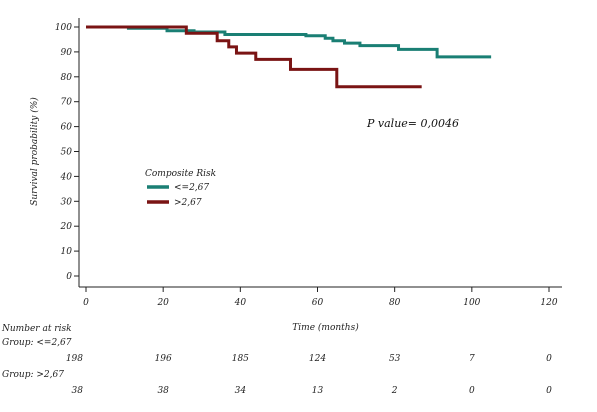  Describe the element at coordinates (33, 375) in the screenshot. I see `risk-group-label: Group: >2,67` at that location.